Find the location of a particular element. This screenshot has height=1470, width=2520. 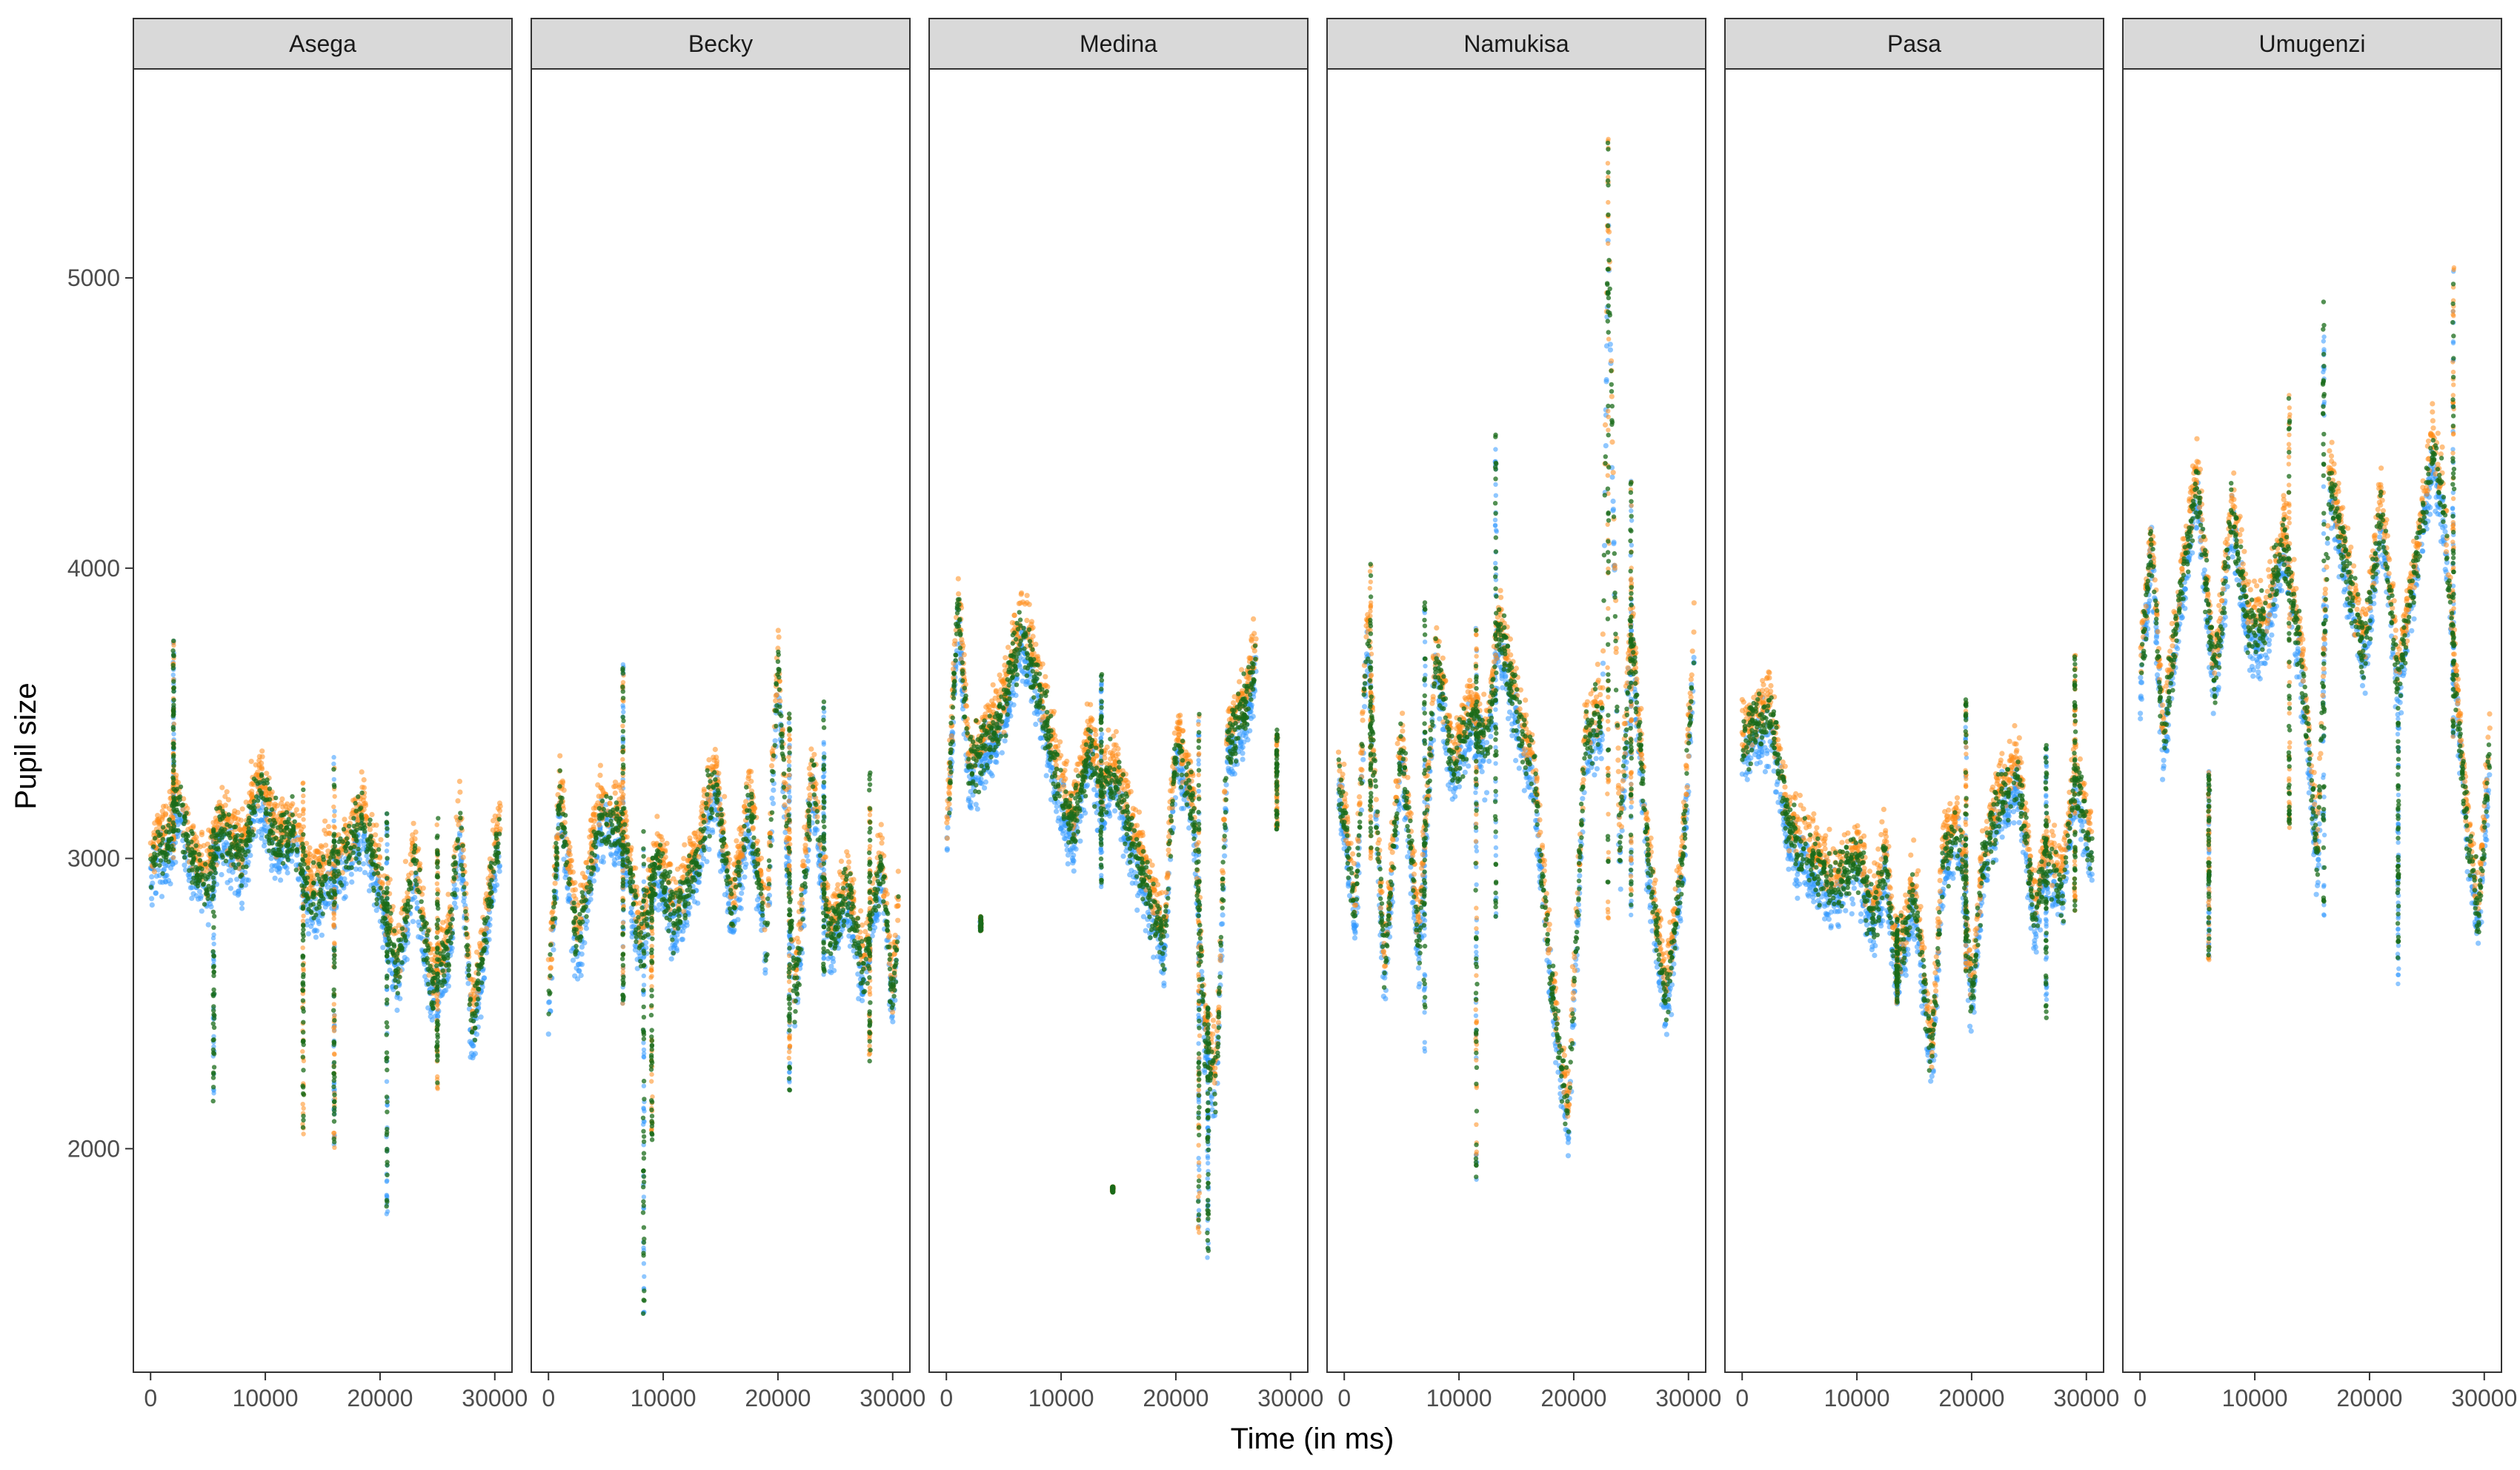

data-points is located at coordinates (723, 972).